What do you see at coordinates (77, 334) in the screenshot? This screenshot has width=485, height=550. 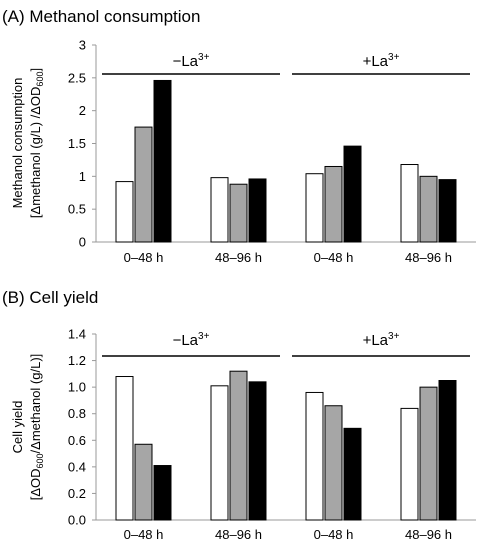 I see `panel-b-y-tick-label: 1.4` at bounding box center [77, 334].